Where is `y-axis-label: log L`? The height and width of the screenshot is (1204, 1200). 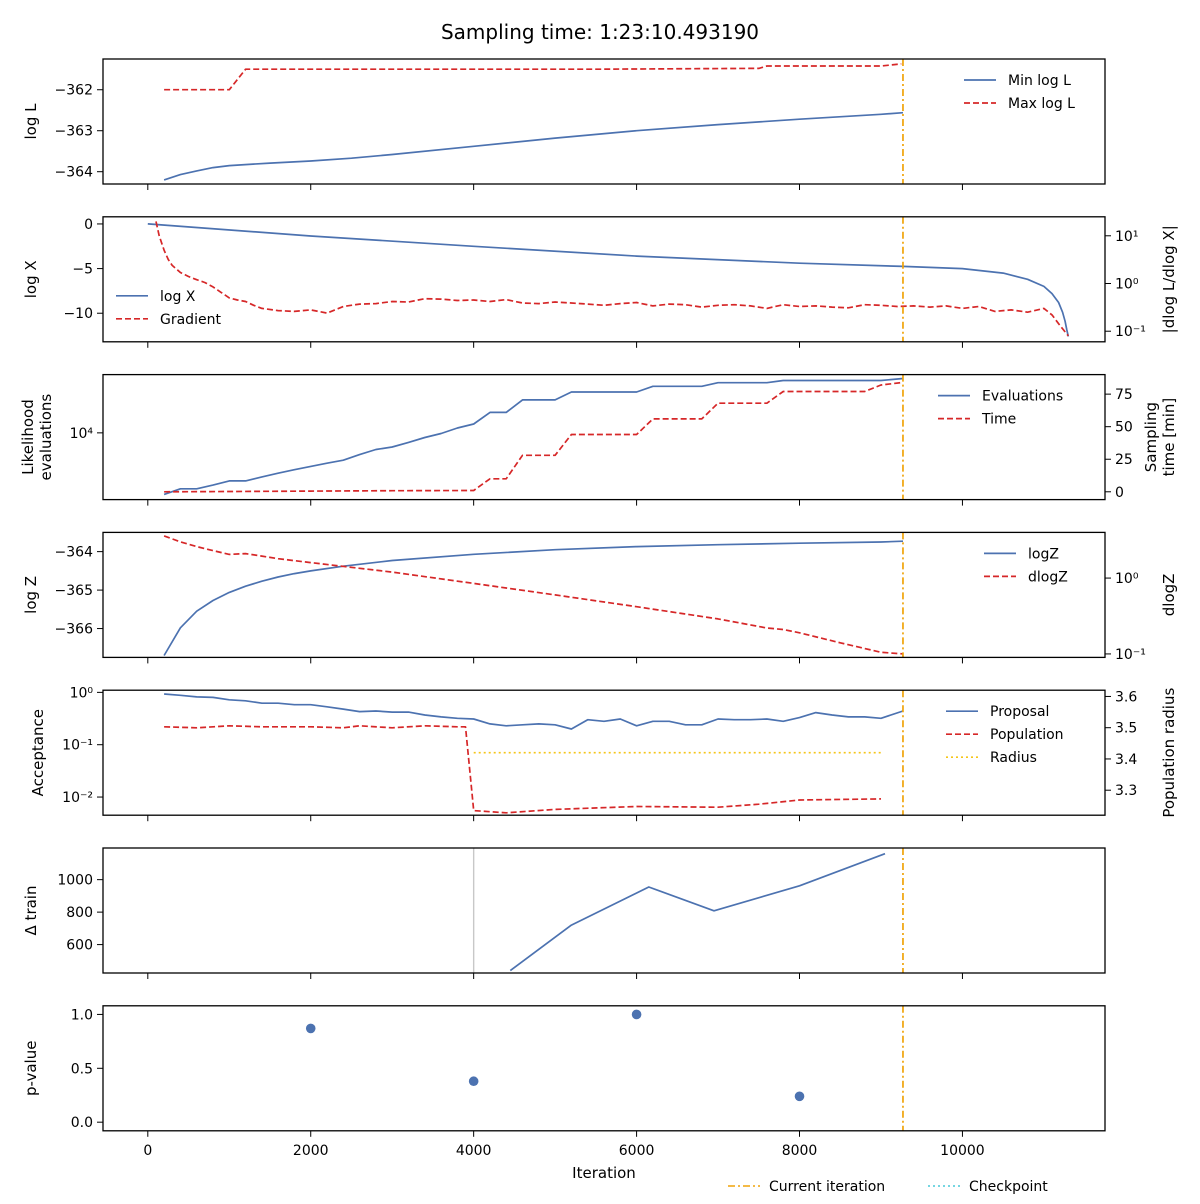 y-axis-label: log L is located at coordinates (31, 121).